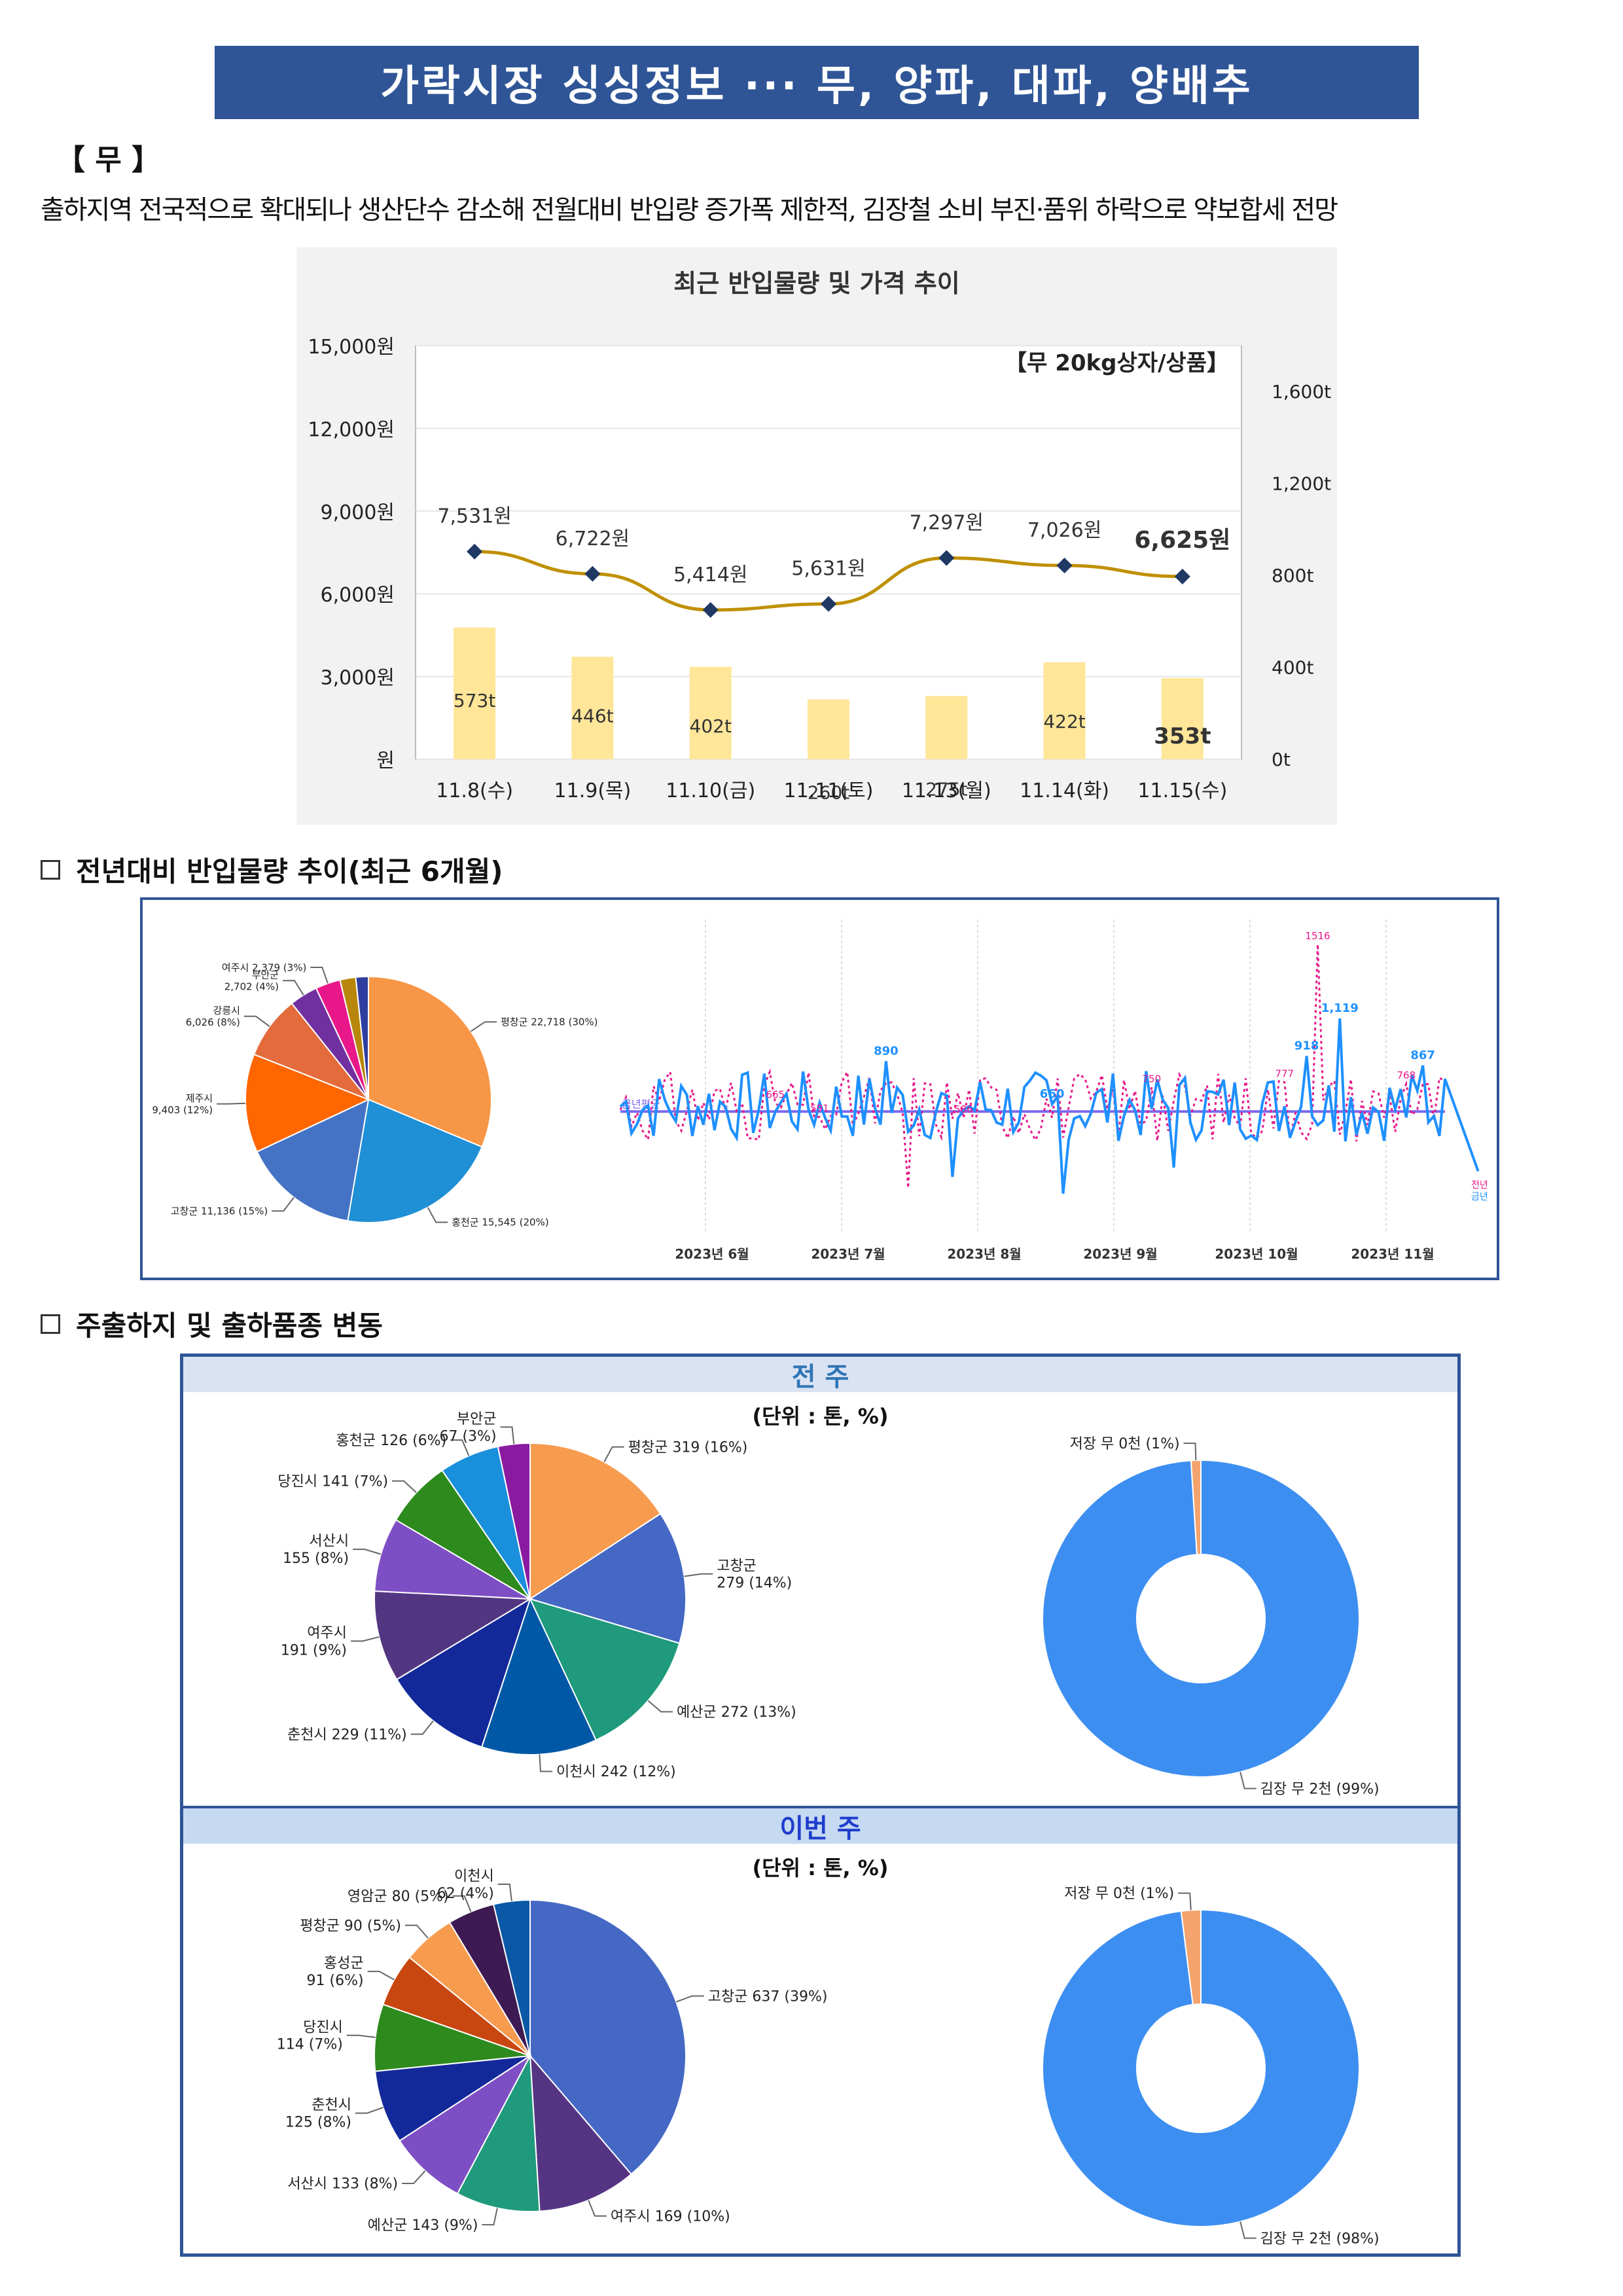 The width and height of the screenshot is (1623, 2296). Describe the element at coordinates (318, 2123) in the screenshot. I see `slice-label: 125 (8%)` at that location.